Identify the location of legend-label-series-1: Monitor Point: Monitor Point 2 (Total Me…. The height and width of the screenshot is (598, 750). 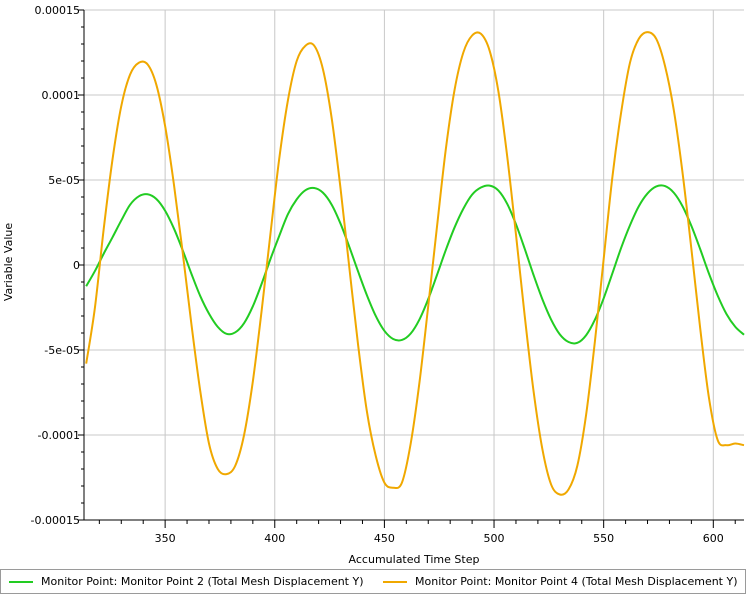
(202, 581).